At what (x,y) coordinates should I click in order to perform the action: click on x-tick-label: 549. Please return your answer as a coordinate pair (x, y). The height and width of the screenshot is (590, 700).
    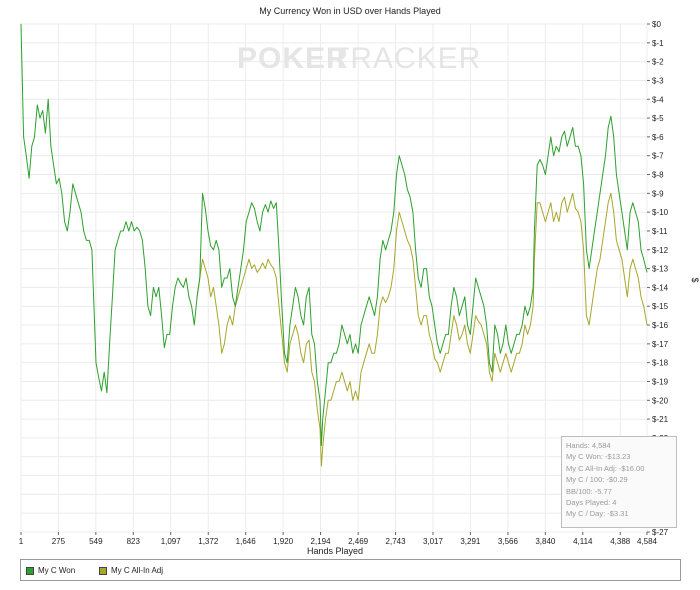
    Looking at the image, I should click on (96, 541).